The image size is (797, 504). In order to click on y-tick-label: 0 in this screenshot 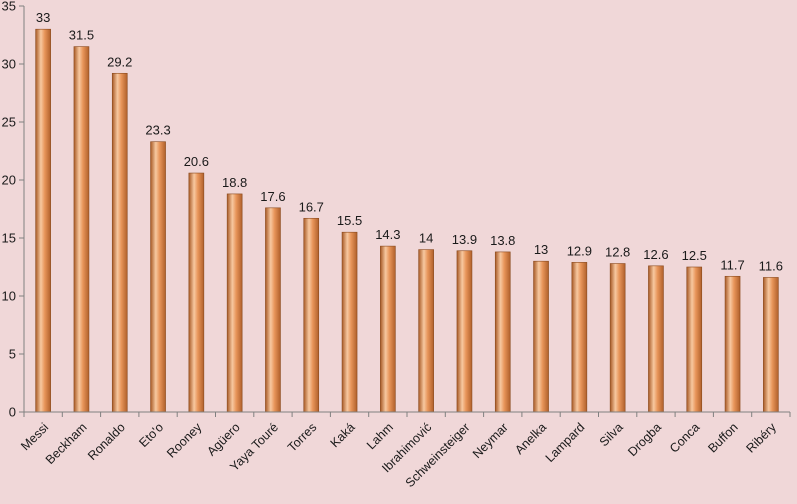, I will do `click(12, 412)`.